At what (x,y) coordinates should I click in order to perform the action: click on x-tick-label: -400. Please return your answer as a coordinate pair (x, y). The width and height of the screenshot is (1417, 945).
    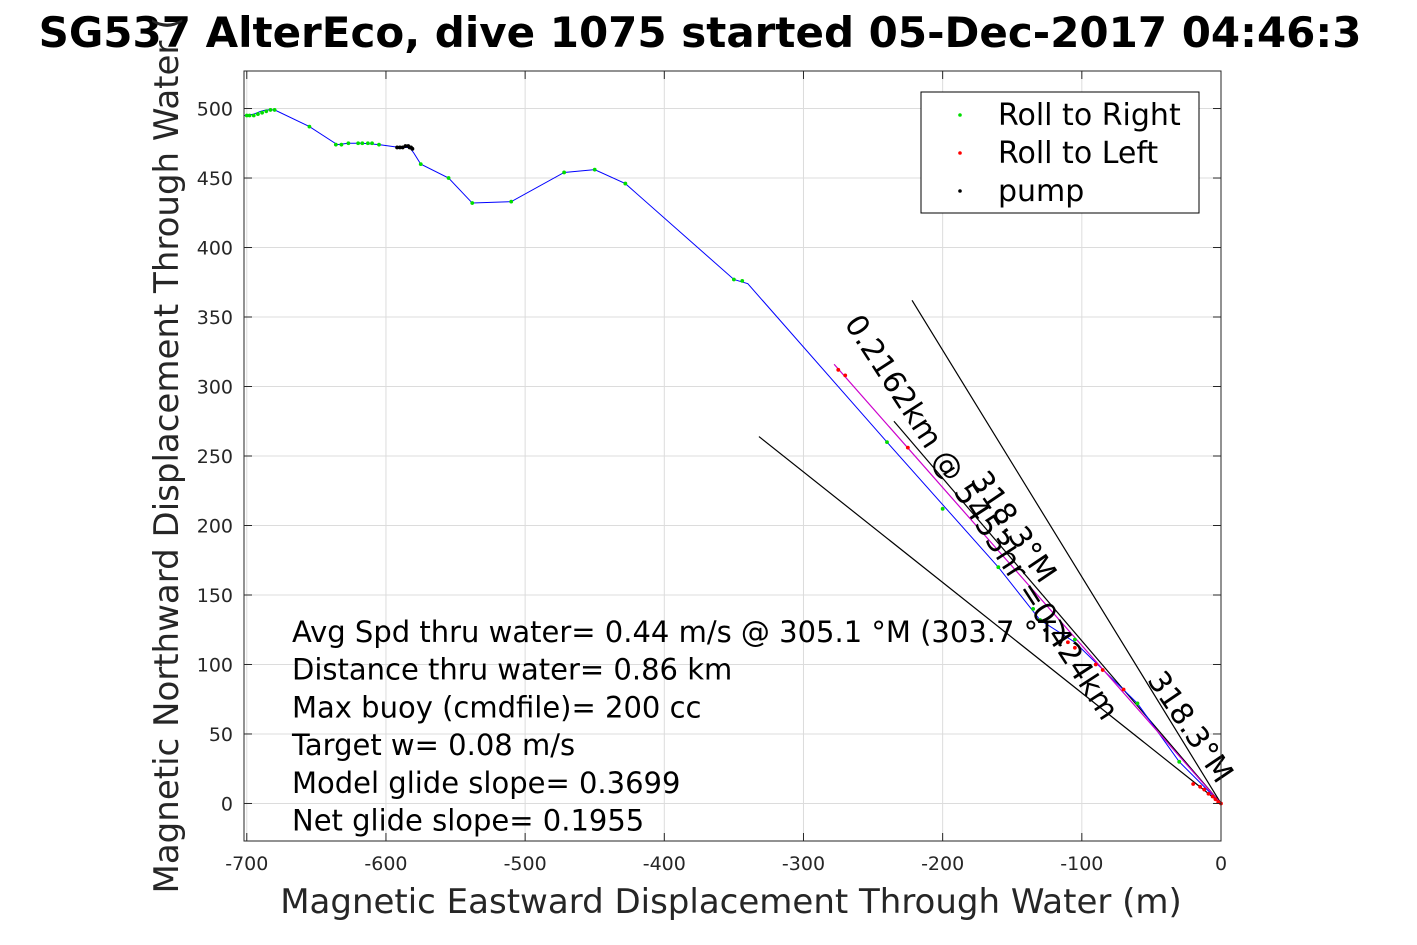
    Looking at the image, I should click on (664, 864).